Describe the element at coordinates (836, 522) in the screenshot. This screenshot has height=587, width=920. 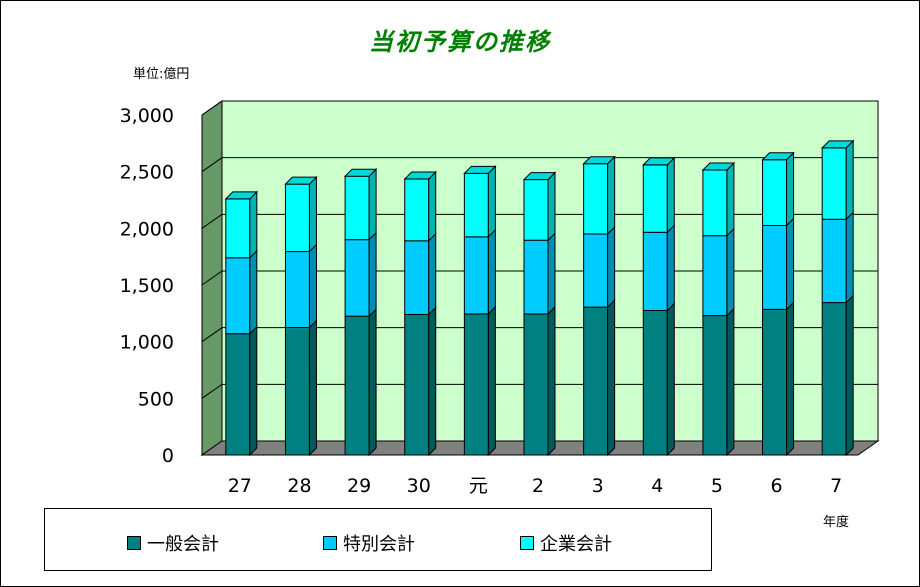
I see `x-axis-unit-label: 年度` at that location.